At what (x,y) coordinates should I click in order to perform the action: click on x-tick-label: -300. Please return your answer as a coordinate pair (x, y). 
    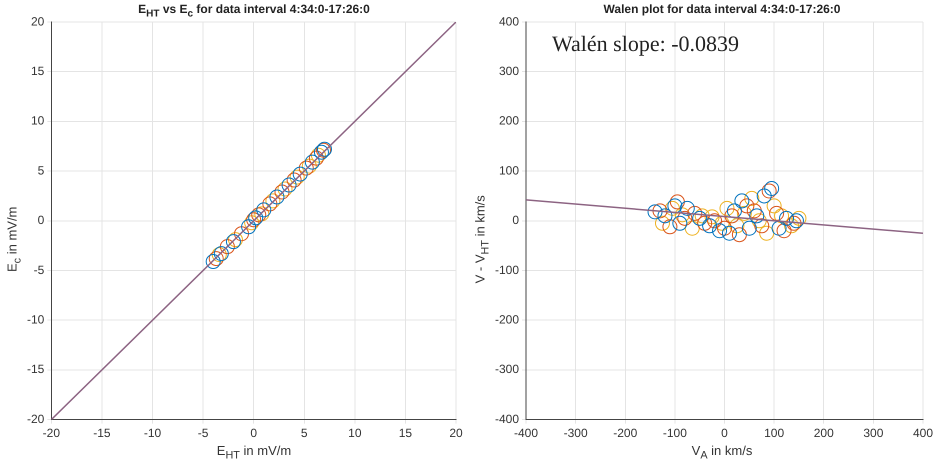
    Looking at the image, I should click on (576, 433).